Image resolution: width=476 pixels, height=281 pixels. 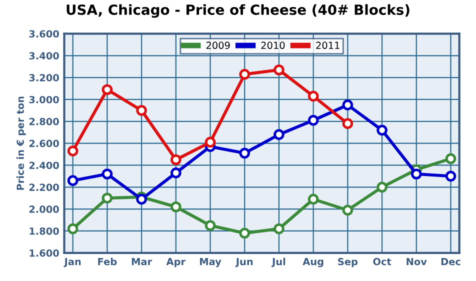 I want to click on x-tick-label: Nov, so click(x=416, y=262).